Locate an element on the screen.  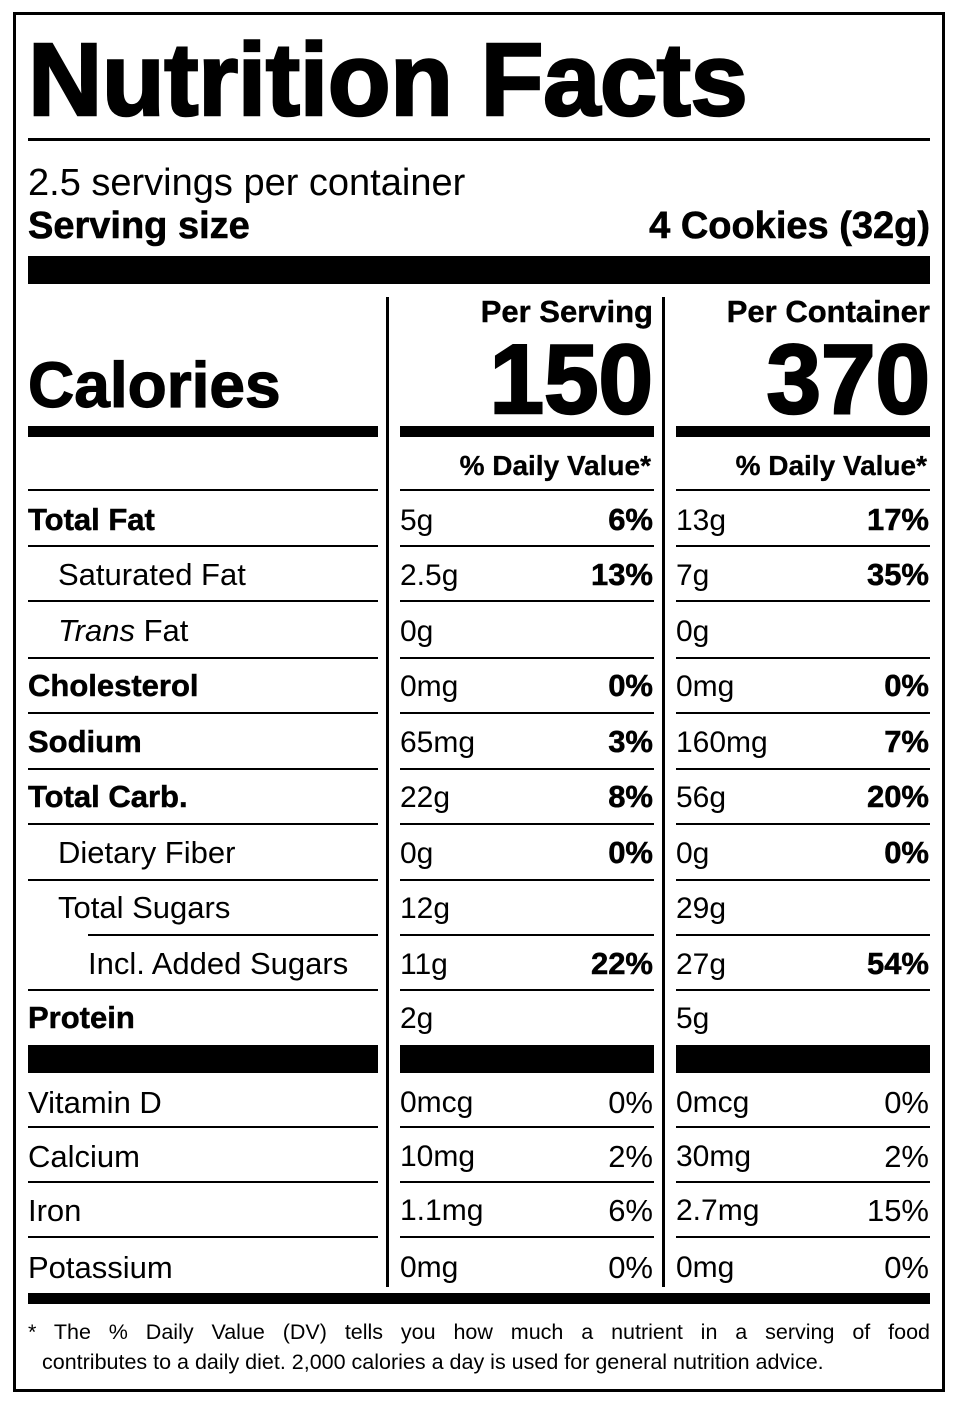
serving-amount: 65mg is located at coordinates (438, 742).